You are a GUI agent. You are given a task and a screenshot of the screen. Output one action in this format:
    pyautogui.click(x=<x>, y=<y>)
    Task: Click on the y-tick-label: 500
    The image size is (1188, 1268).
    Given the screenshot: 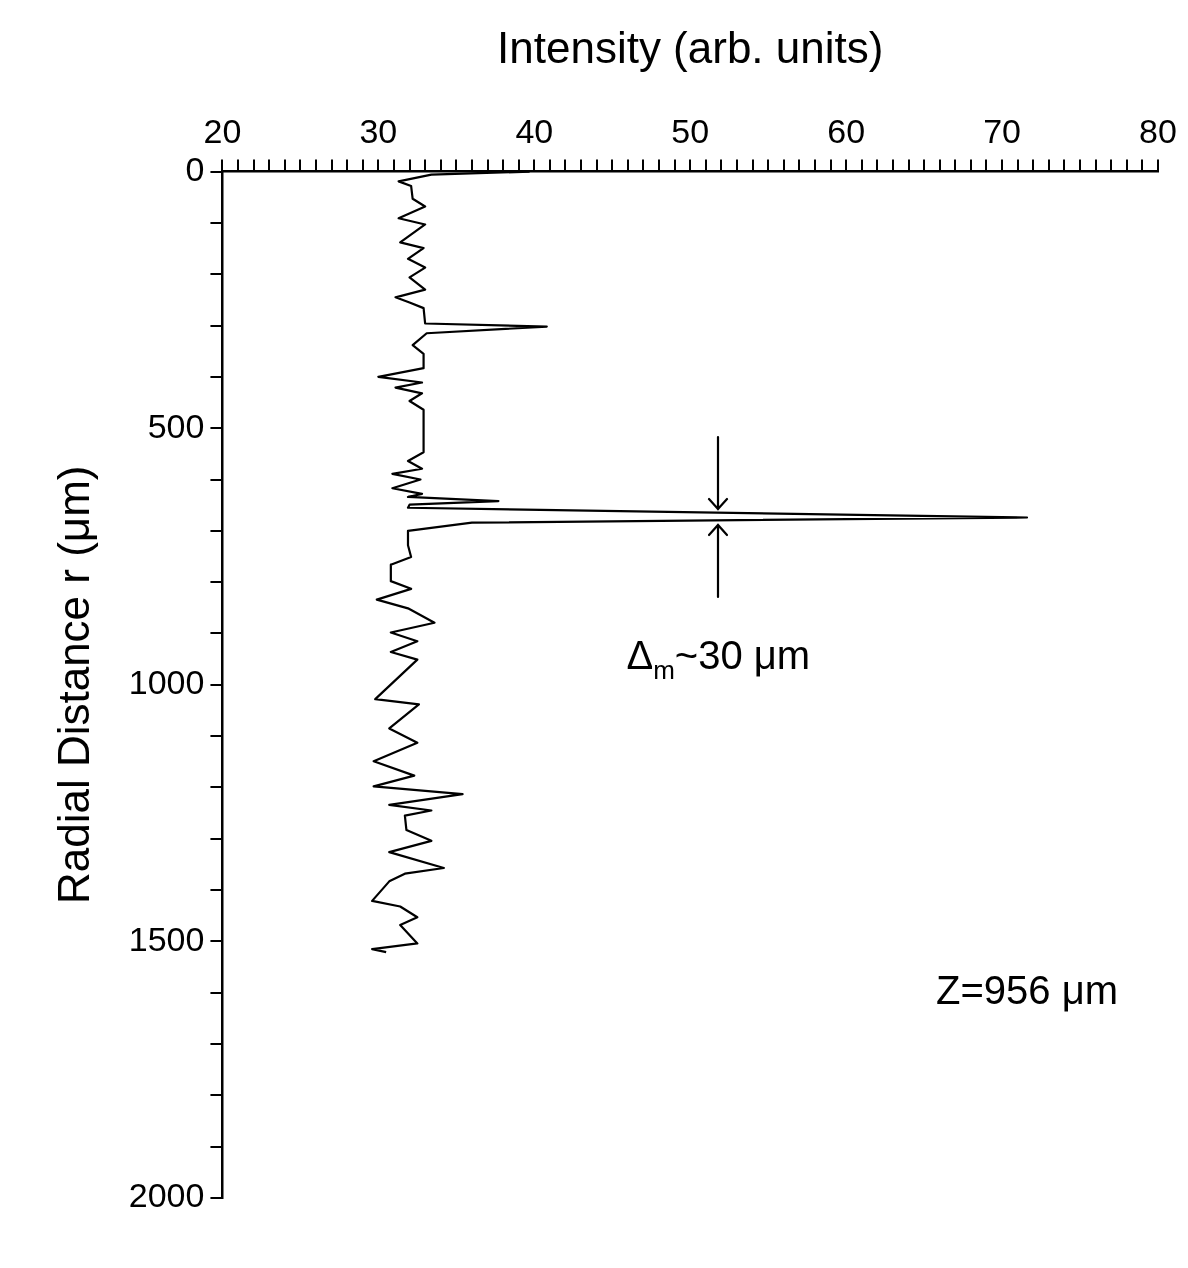 What is the action you would take?
    pyautogui.click(x=176, y=425)
    